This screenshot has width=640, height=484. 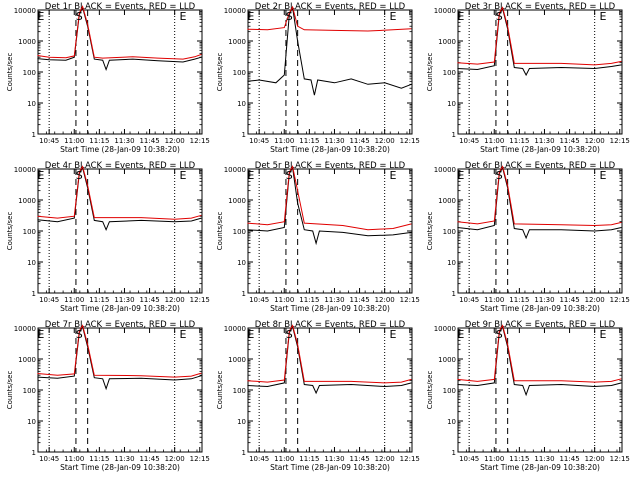 I want to click on panel-title: Det 8r BLACK = Events, RED = LLD, so click(x=330, y=325).